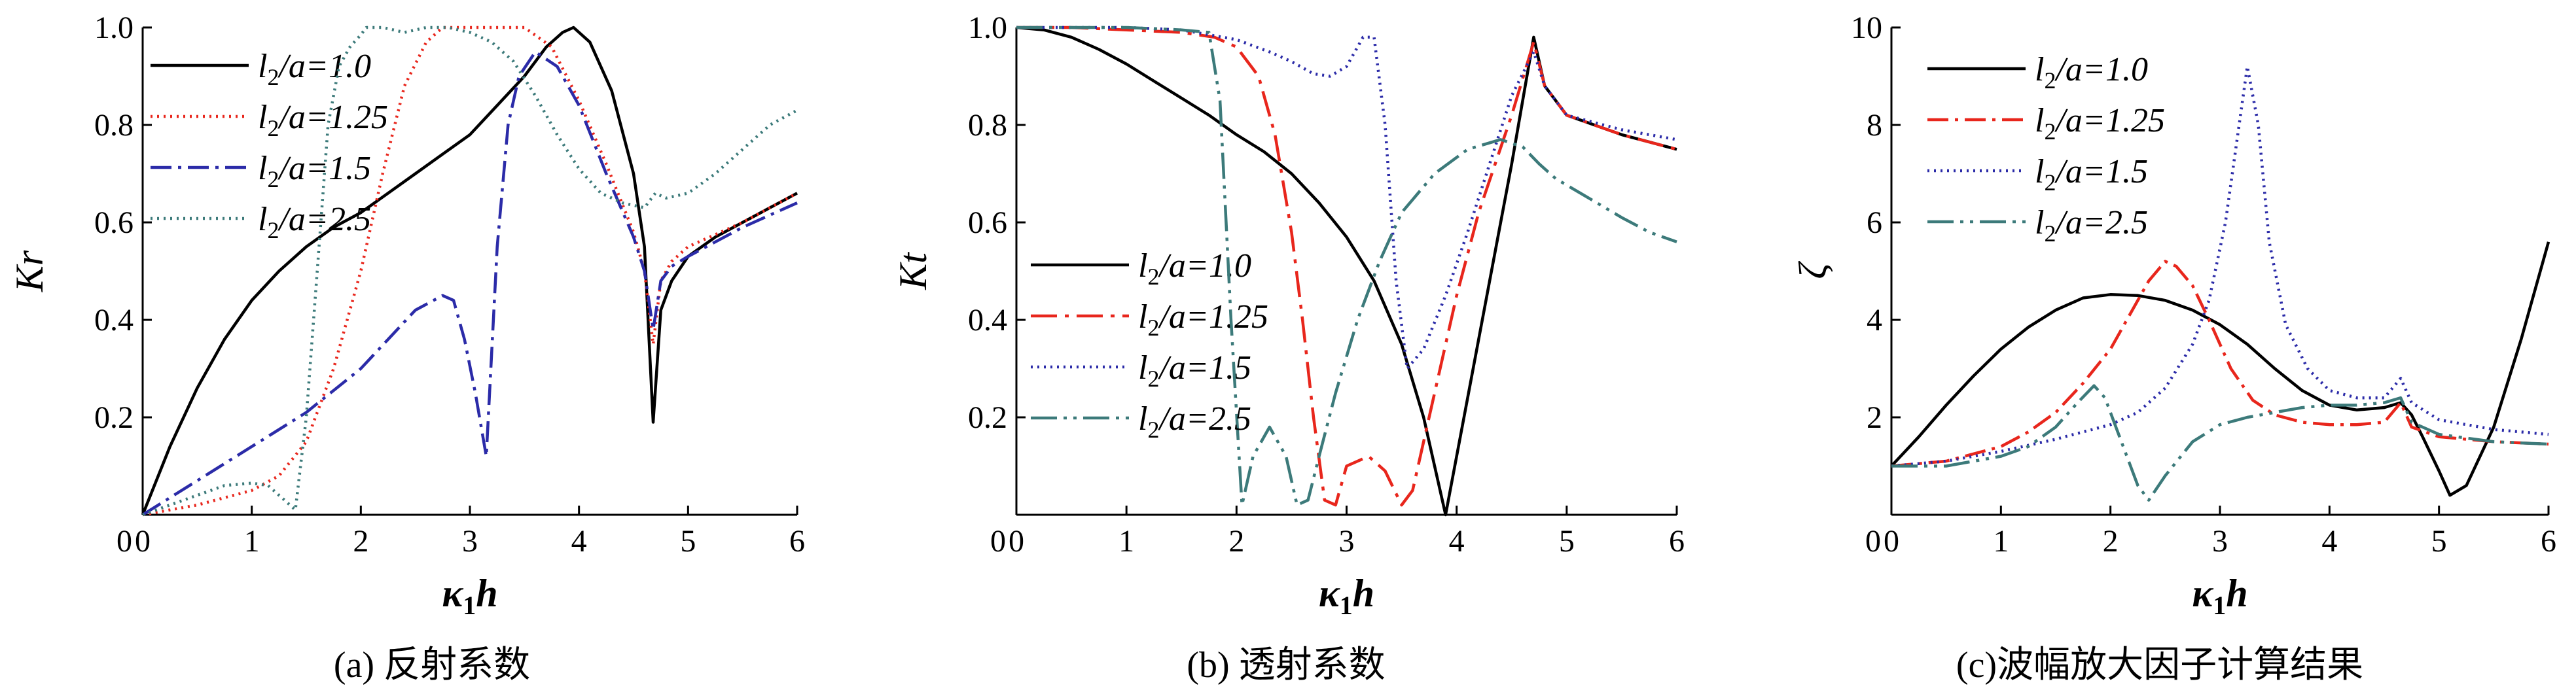 The width and height of the screenshot is (2576, 694). I want to click on y-tick-label: 6, so click(1874, 222).